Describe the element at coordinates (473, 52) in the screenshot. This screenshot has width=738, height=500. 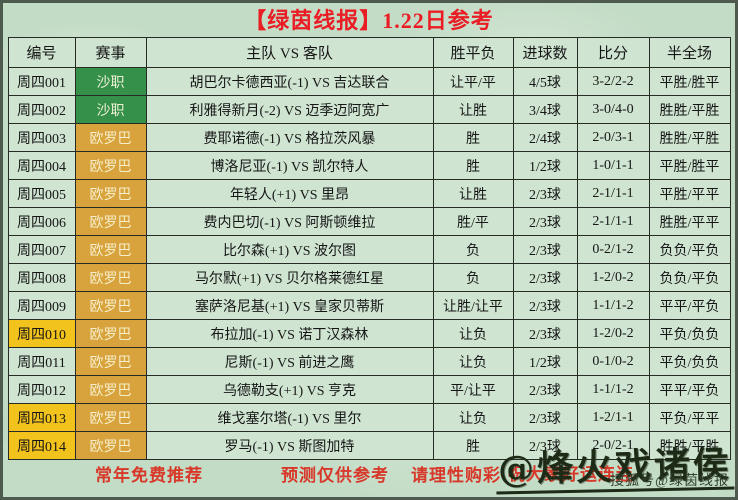
I see `col-header-wdl: 胜平负` at that location.